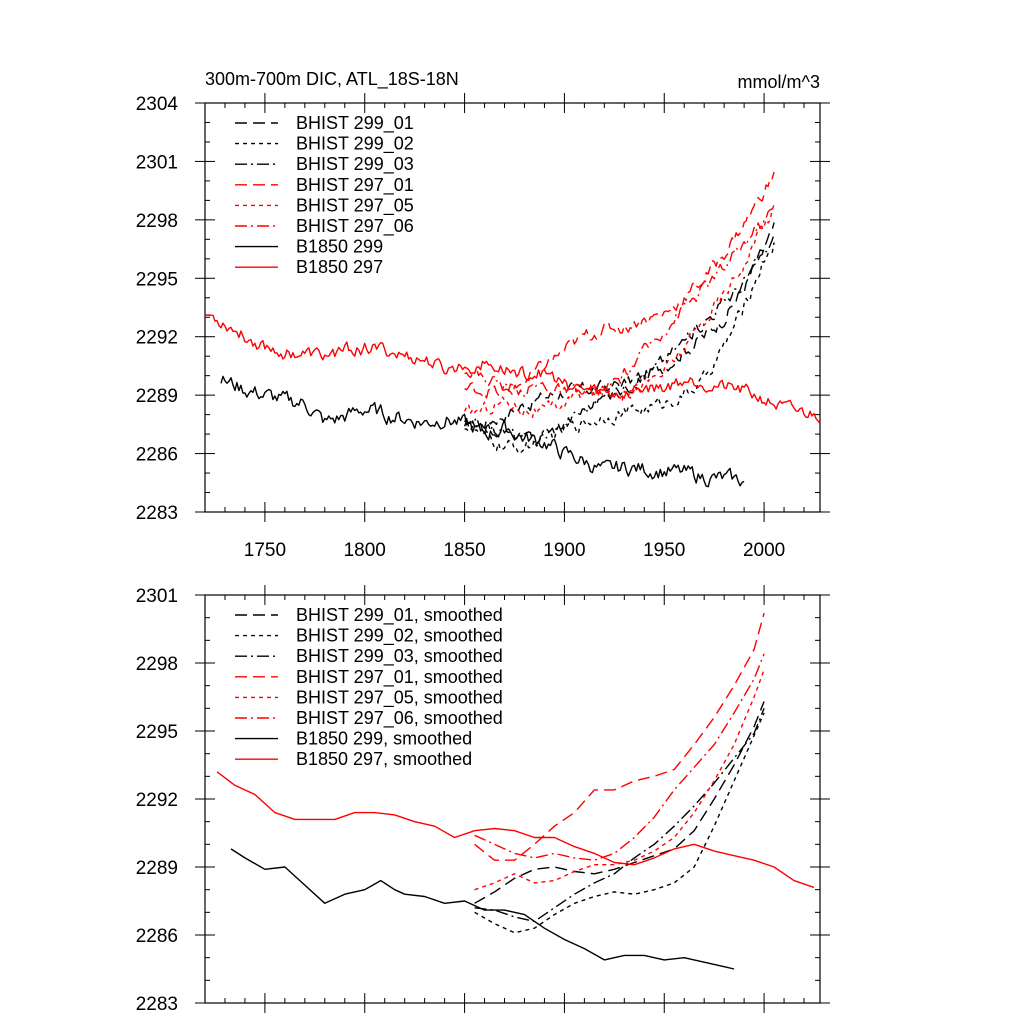 The height and width of the screenshot is (1024, 1024). I want to click on legend-label: BHIST 299_02, so click(355, 144).